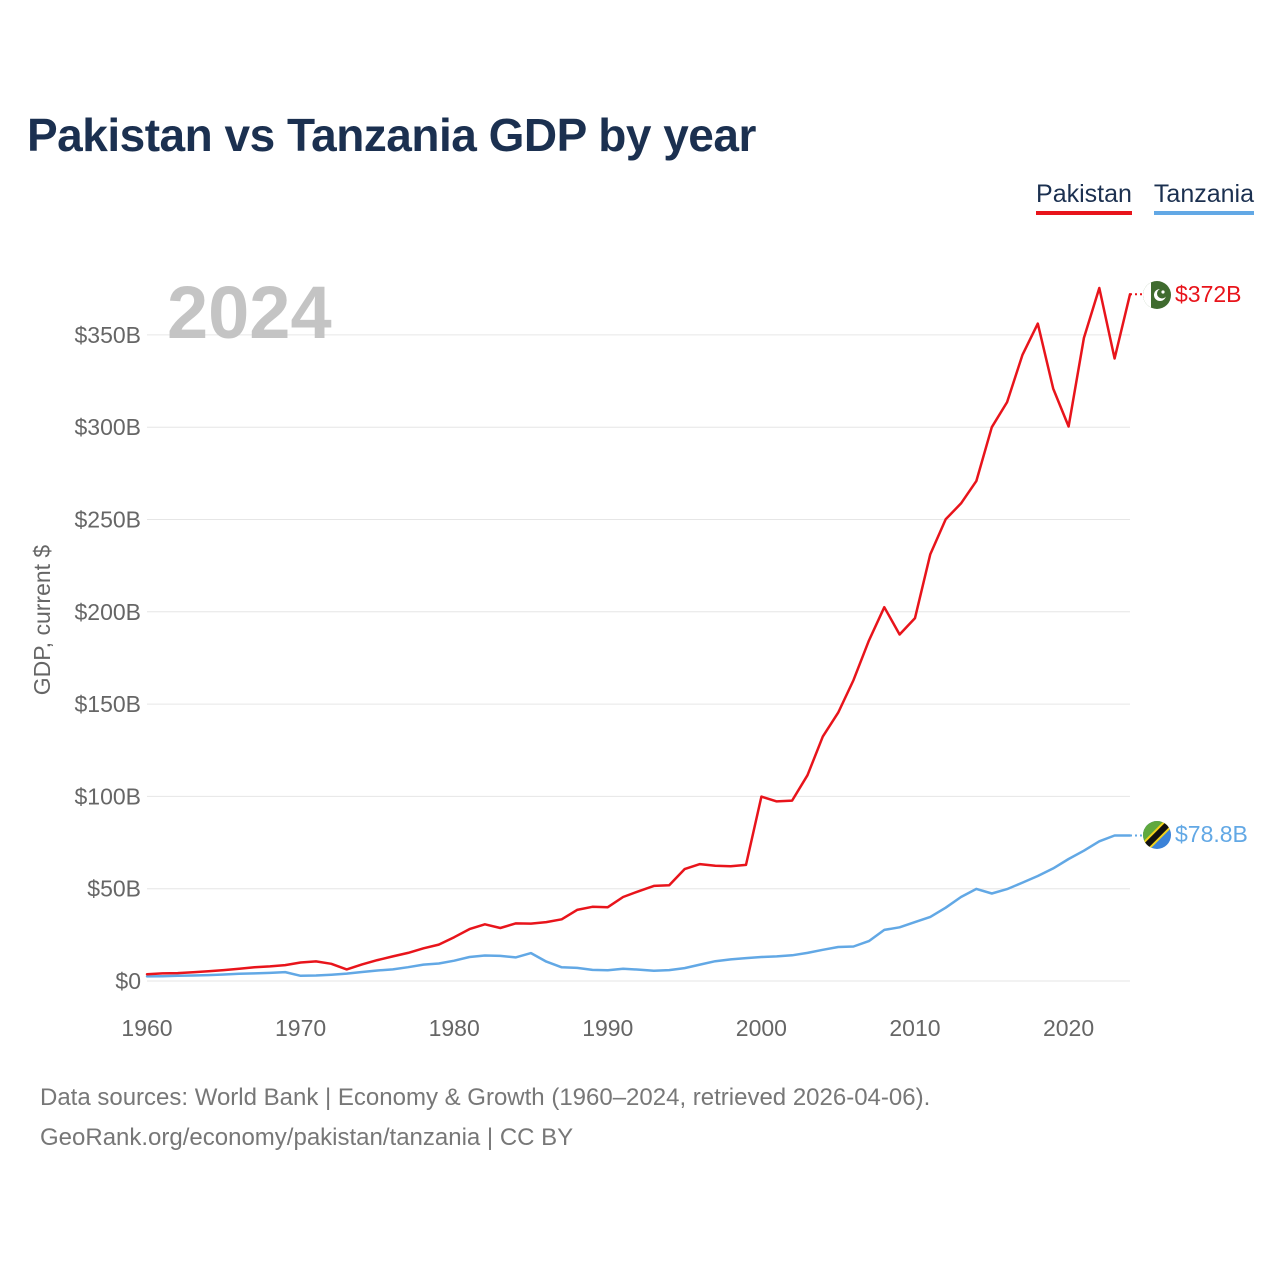  Describe the element at coordinates (1084, 197) in the screenshot. I see `legend-item-pakistan: Pakistan` at that location.